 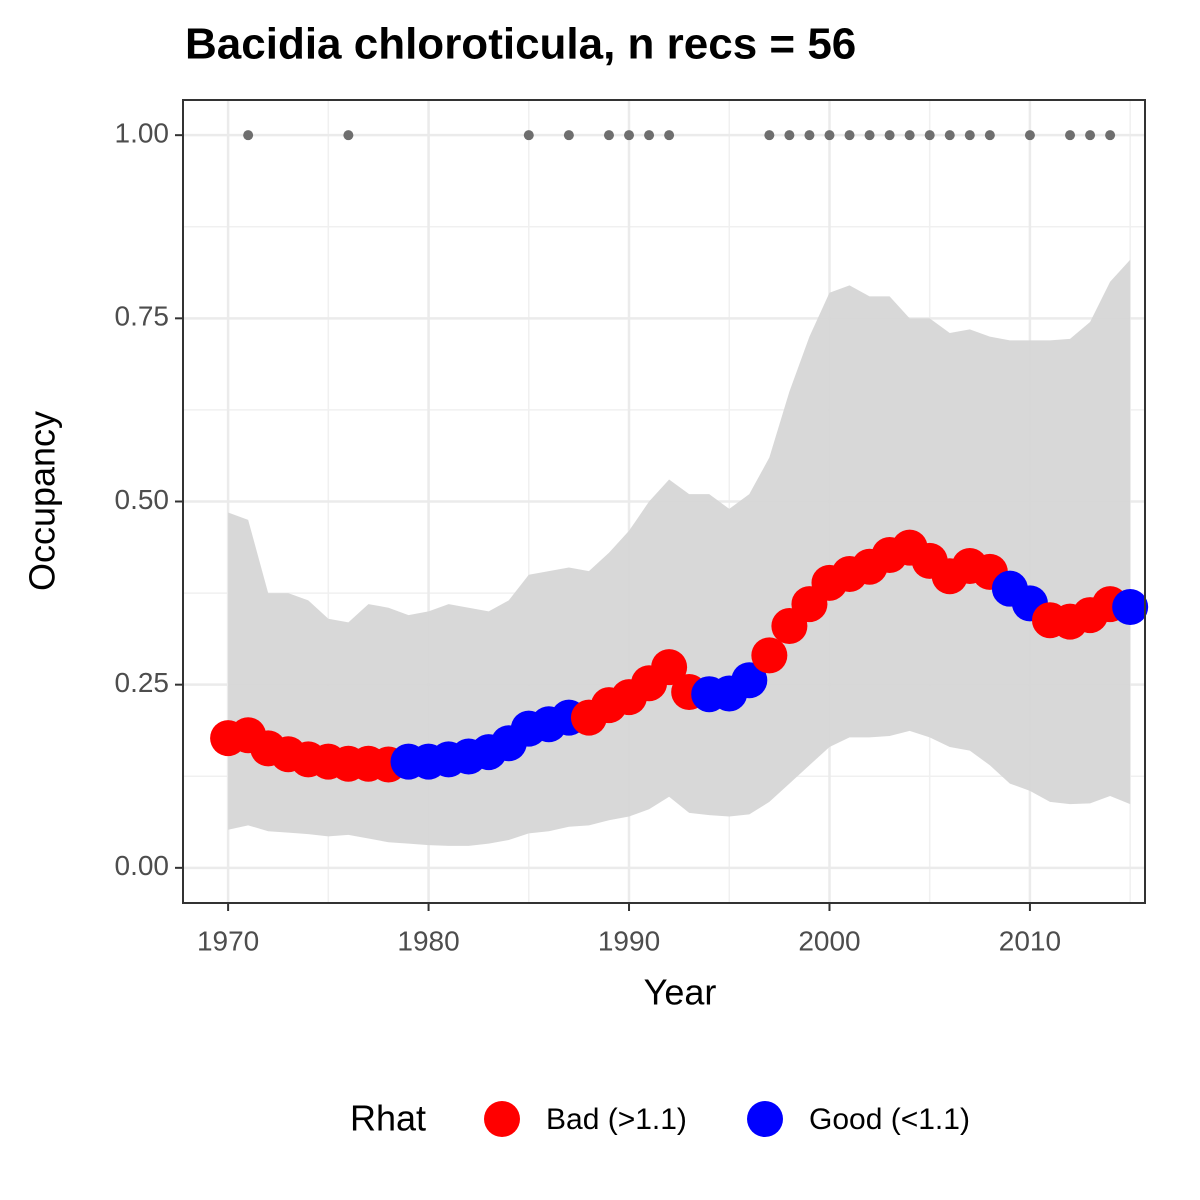 What do you see at coordinates (142, 682) in the screenshot?
I see `y-tick-label: 0.25` at bounding box center [142, 682].